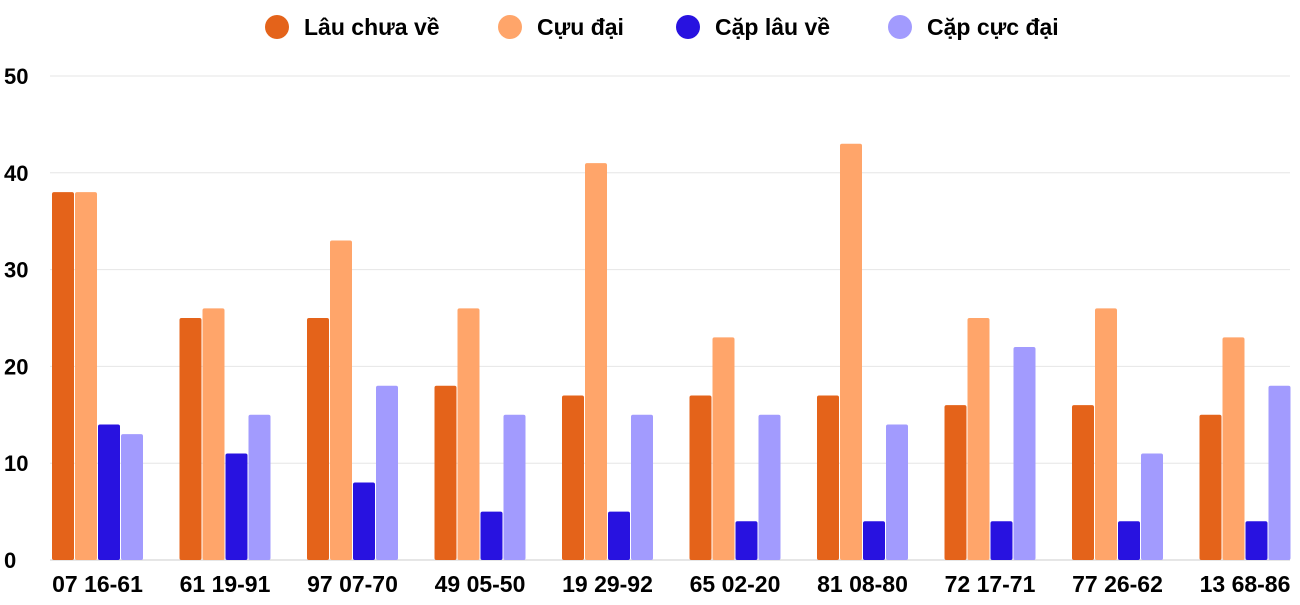 This screenshot has height=605, width=1300. What do you see at coordinates (16, 318) in the screenshot?
I see `y-axis-labels: 0 10 20 30 40 50` at bounding box center [16, 318].